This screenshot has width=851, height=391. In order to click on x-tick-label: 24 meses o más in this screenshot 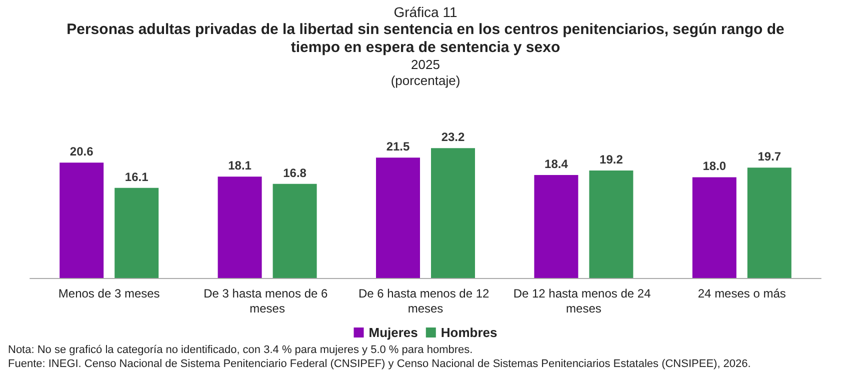, I will do `click(742, 293)`.